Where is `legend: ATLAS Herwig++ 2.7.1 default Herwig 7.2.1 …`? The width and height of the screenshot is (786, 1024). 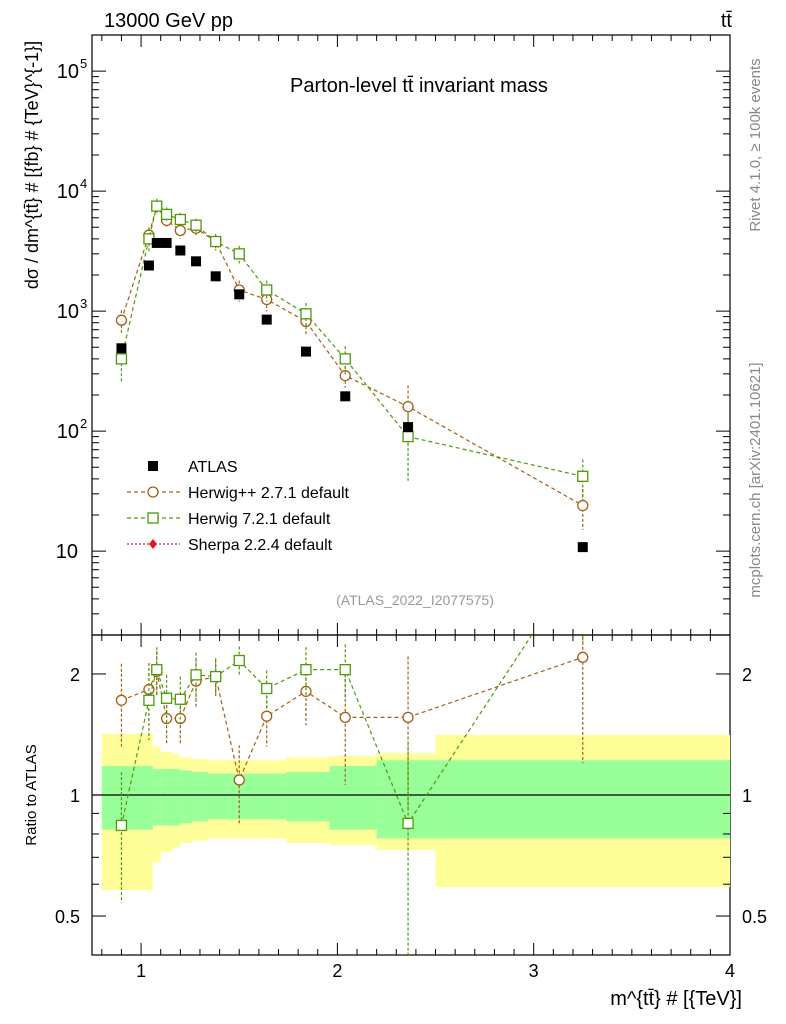
legend: ATLAS Herwig++ 2.7.1 default Herwig 7.2.1 … is located at coordinates (238, 506).